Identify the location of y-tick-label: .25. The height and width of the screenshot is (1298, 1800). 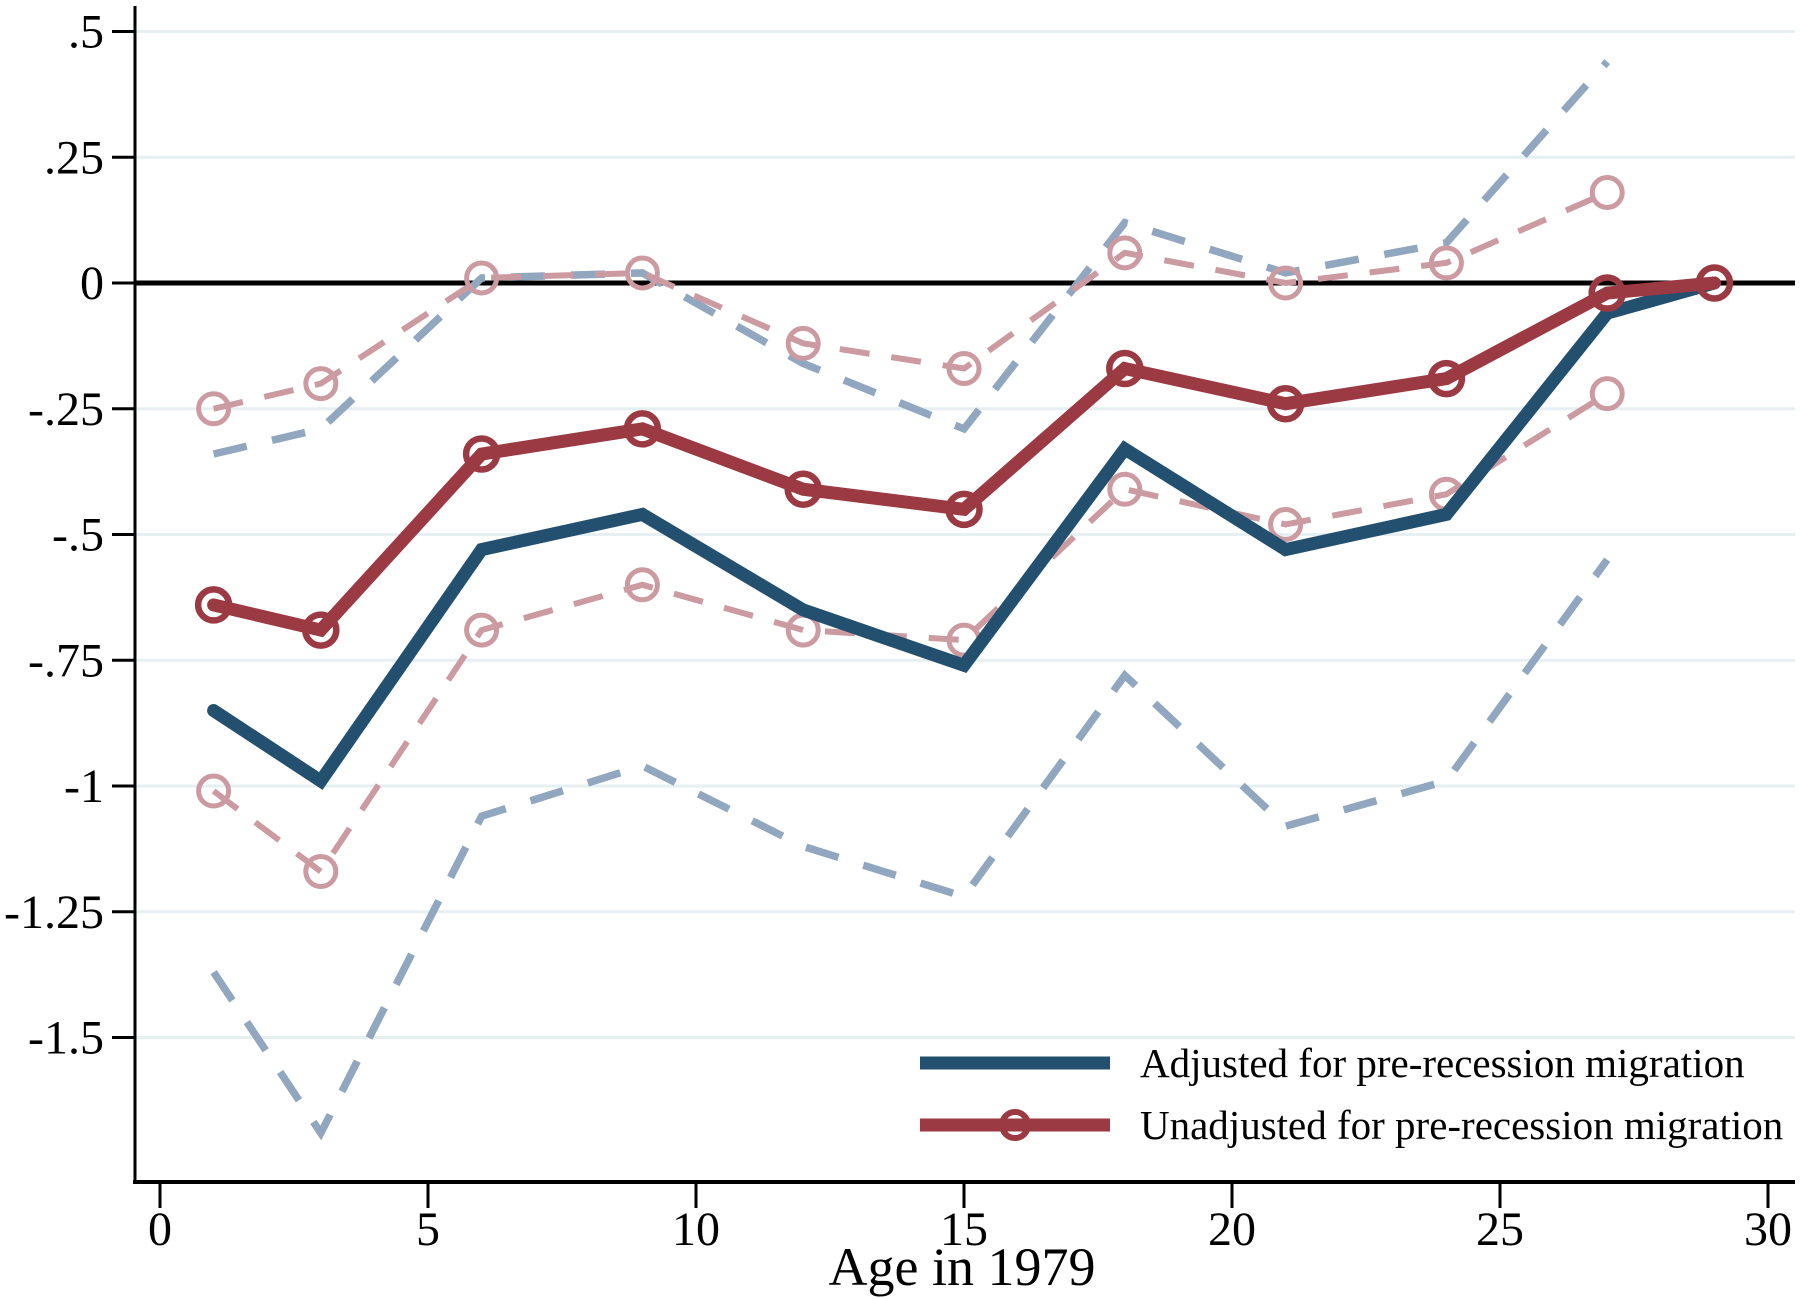
(74, 157).